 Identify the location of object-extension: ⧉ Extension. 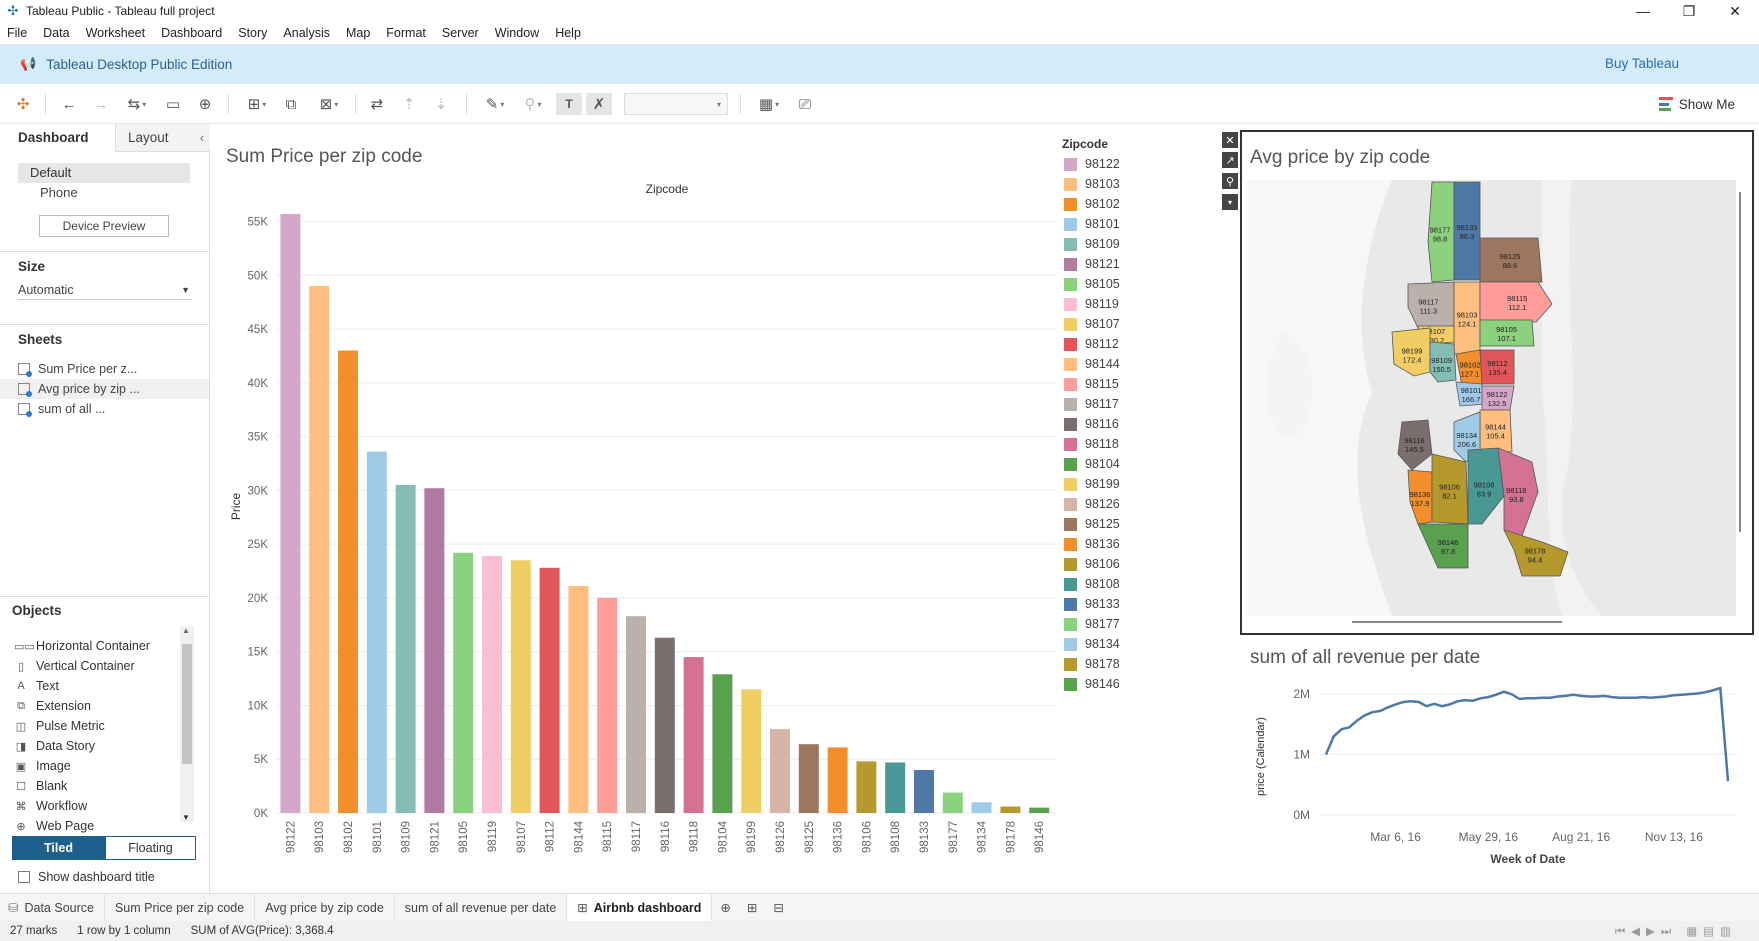
(52, 706).